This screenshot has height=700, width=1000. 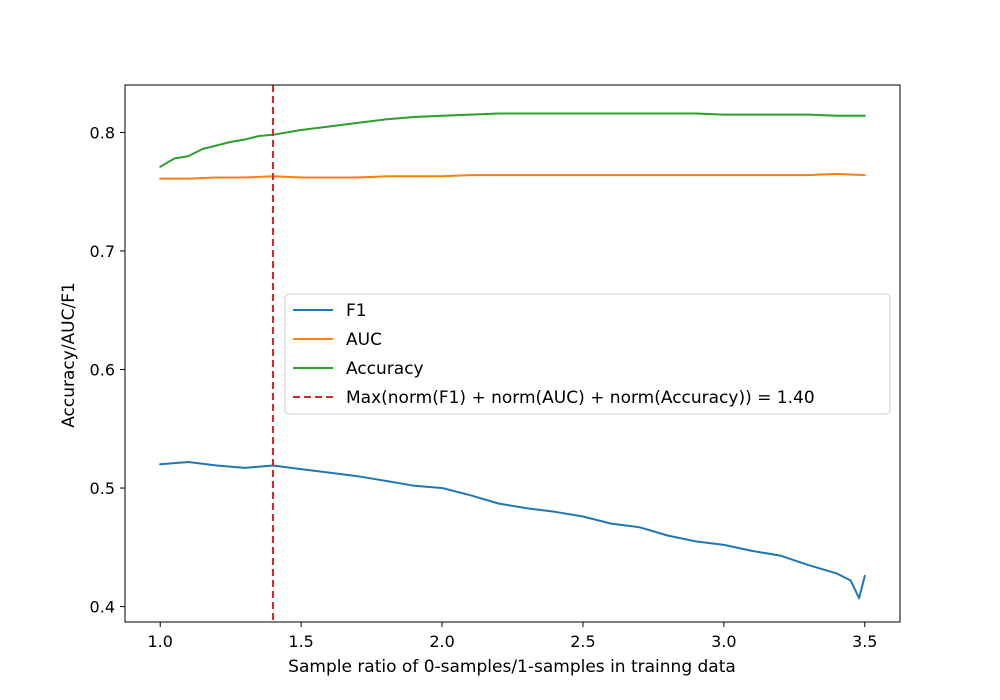 I want to click on legend-label-f1: F1, so click(x=356, y=311).